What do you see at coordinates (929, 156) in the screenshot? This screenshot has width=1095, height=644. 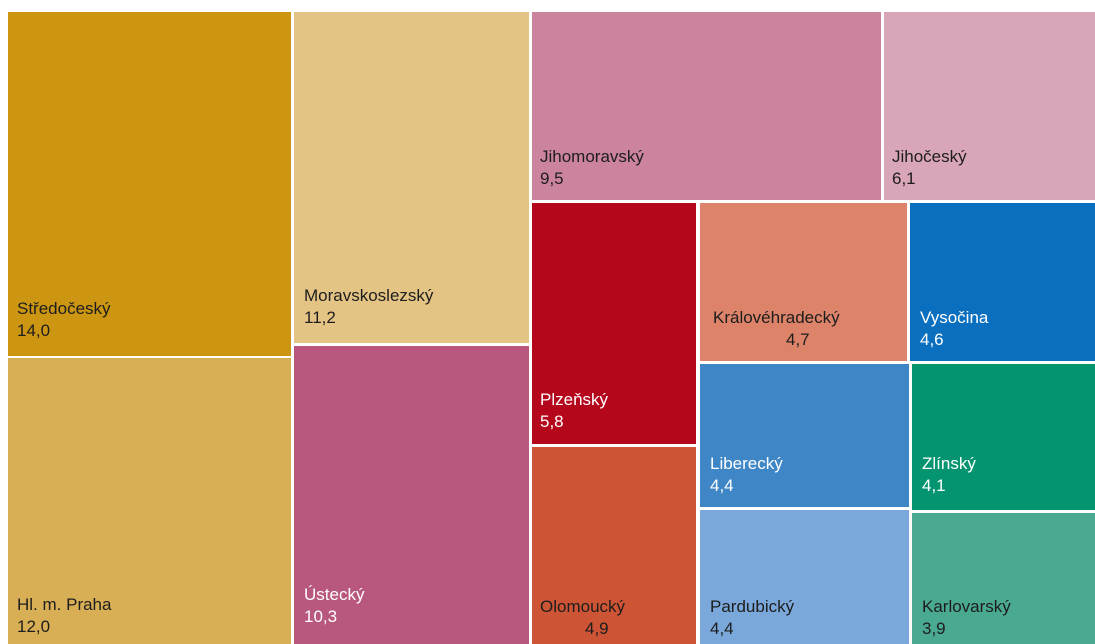 I see `tile-name: Jihočeský` at bounding box center [929, 156].